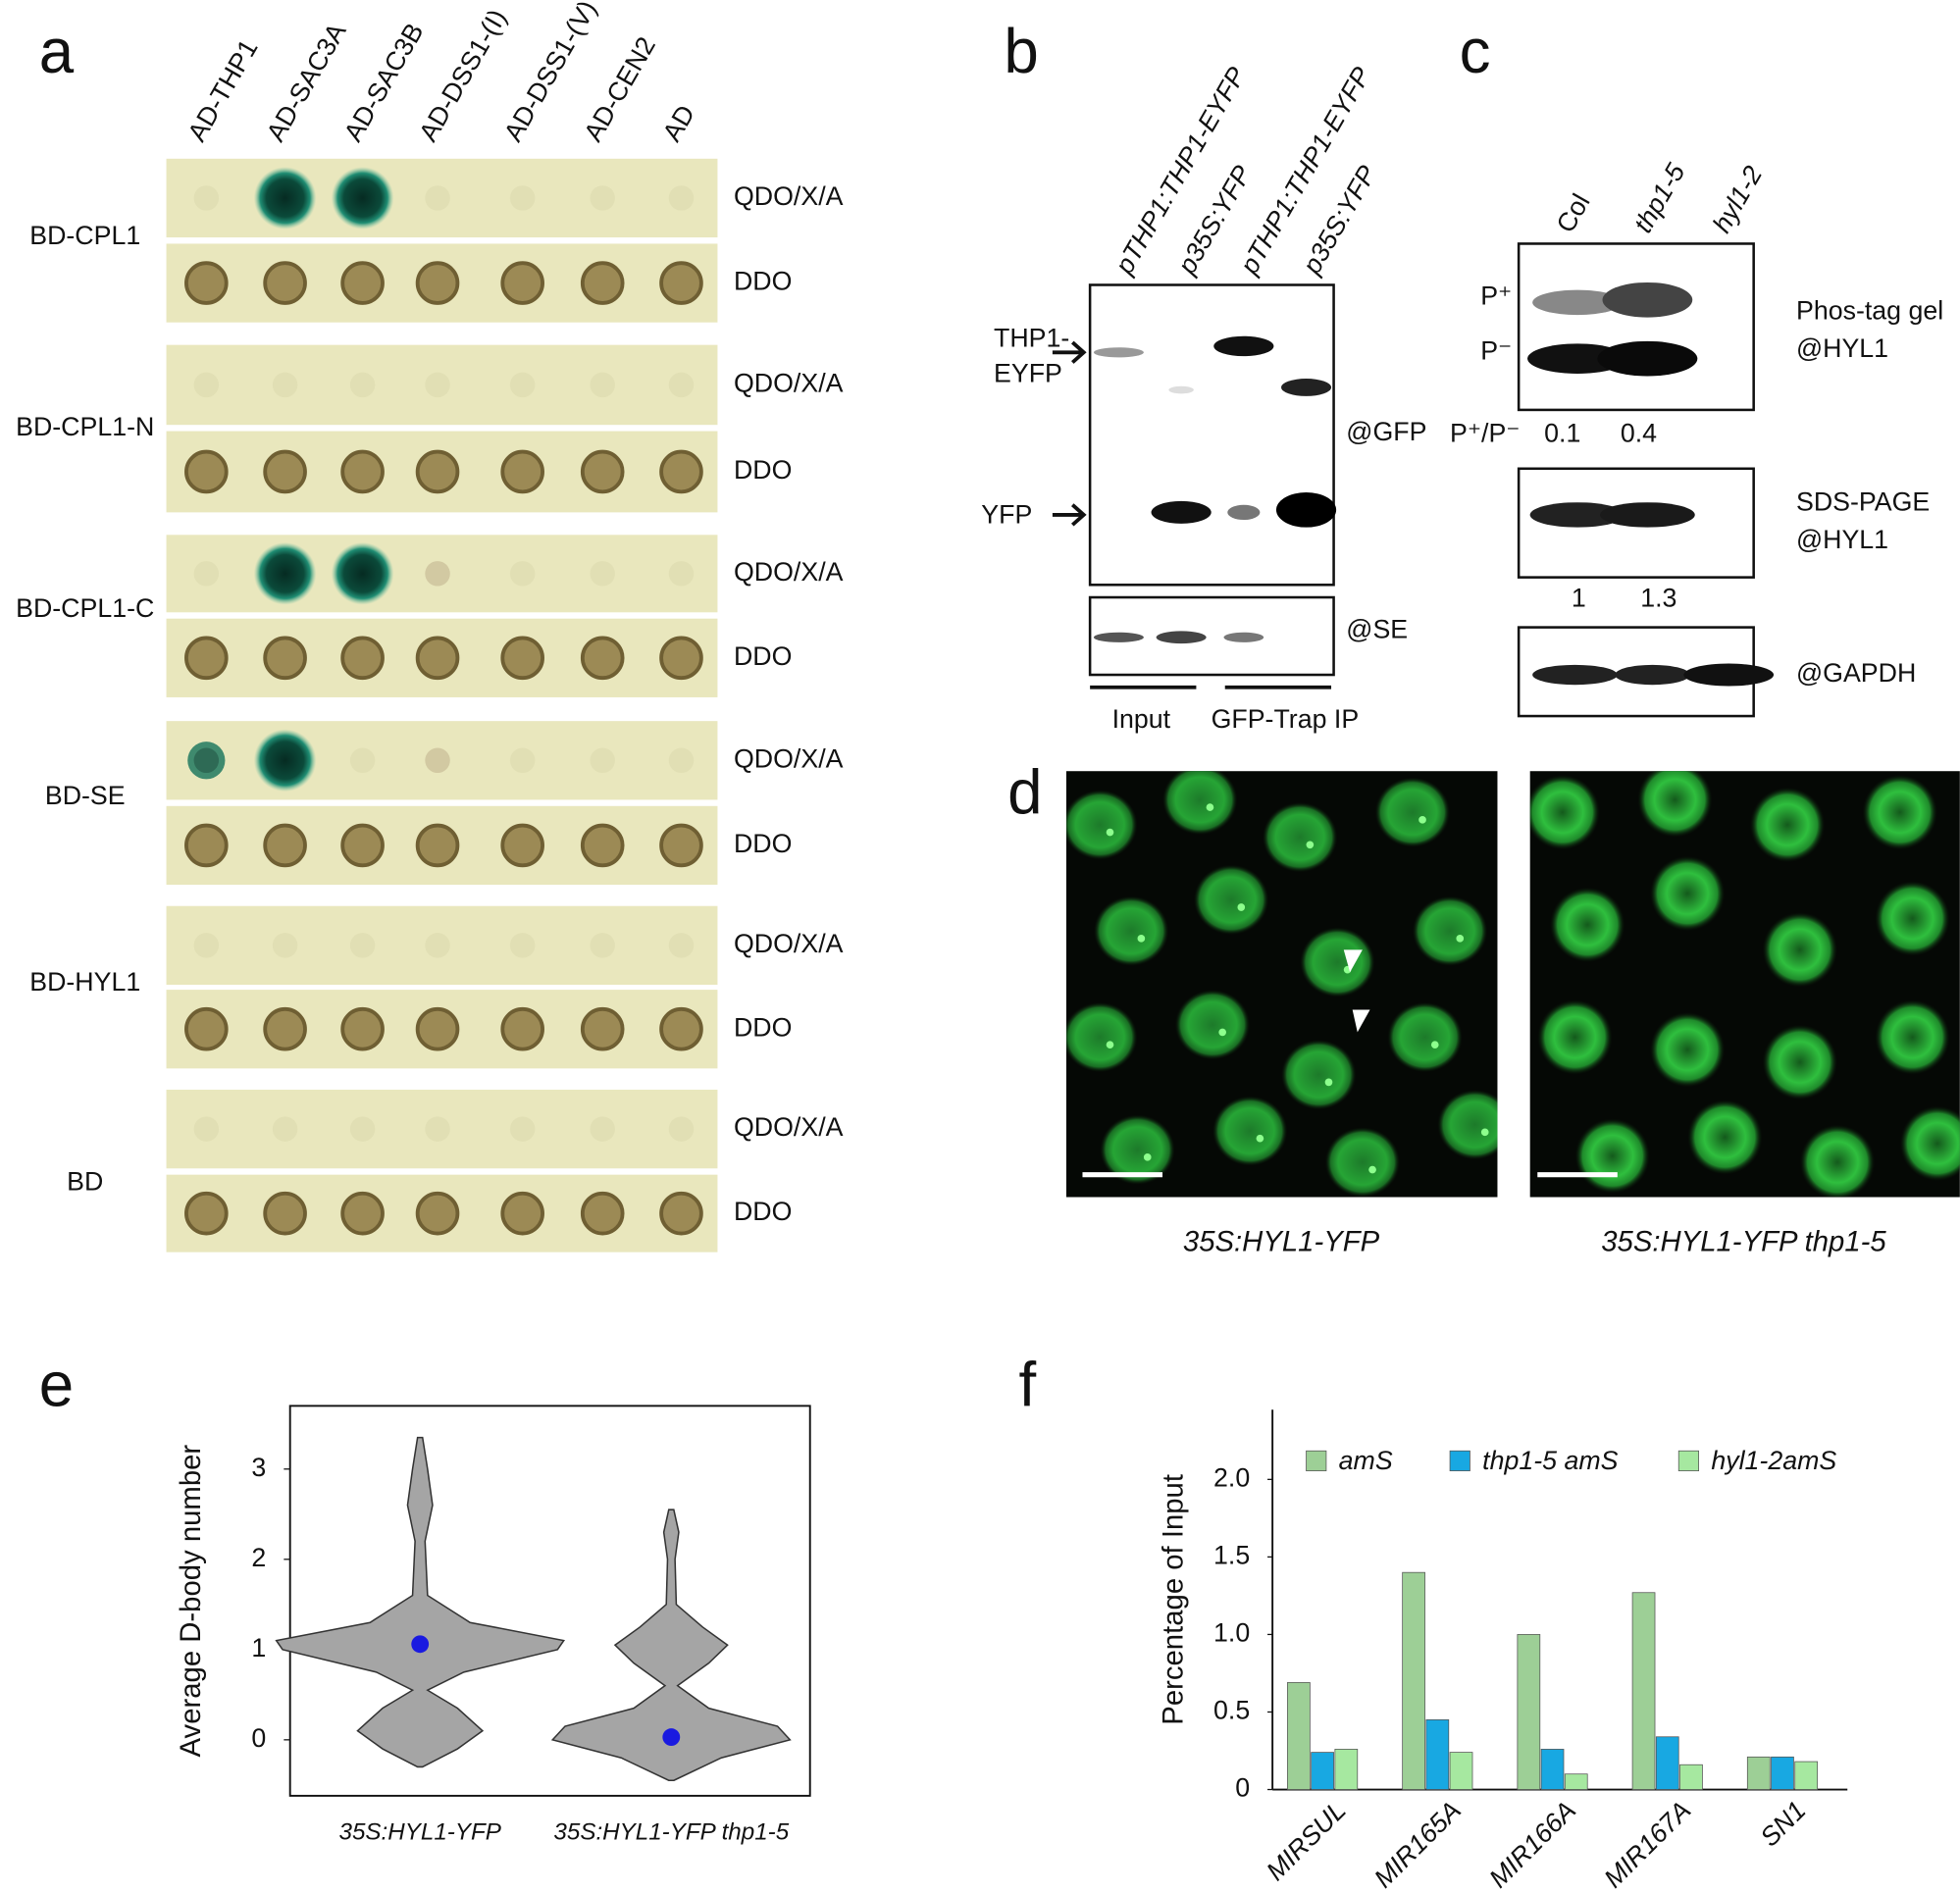 The image size is (1960, 1892). Describe the element at coordinates (85, 1182) in the screenshot. I see `row-label: BD` at that location.